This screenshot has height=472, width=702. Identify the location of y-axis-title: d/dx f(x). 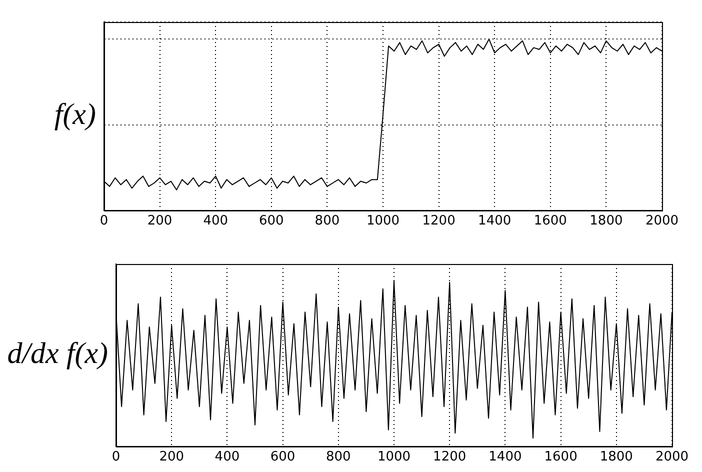
(57, 353).